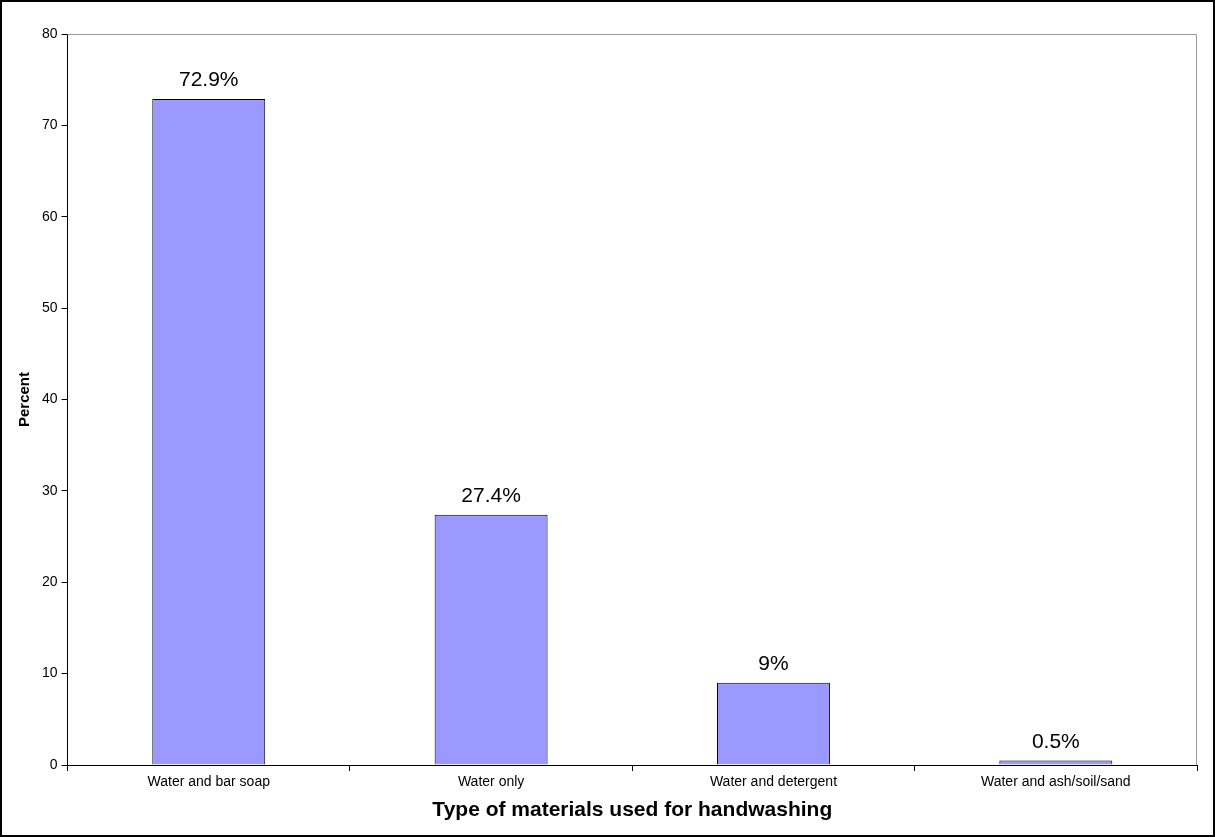 The image size is (1215, 837). Describe the element at coordinates (491, 781) in the screenshot. I see `x-tick-label: Water only` at that location.